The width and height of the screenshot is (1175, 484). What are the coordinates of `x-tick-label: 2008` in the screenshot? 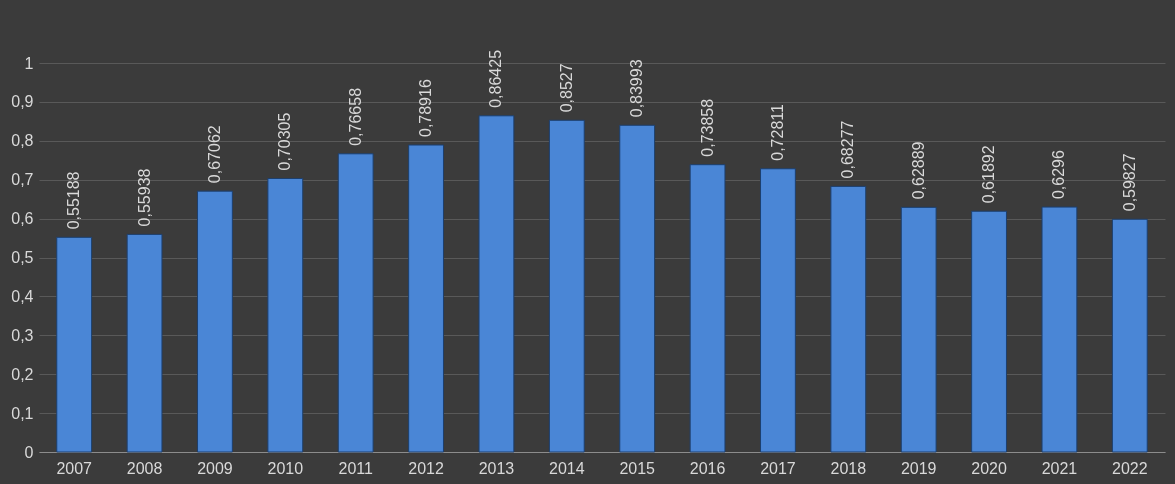 It's located at (144, 468).